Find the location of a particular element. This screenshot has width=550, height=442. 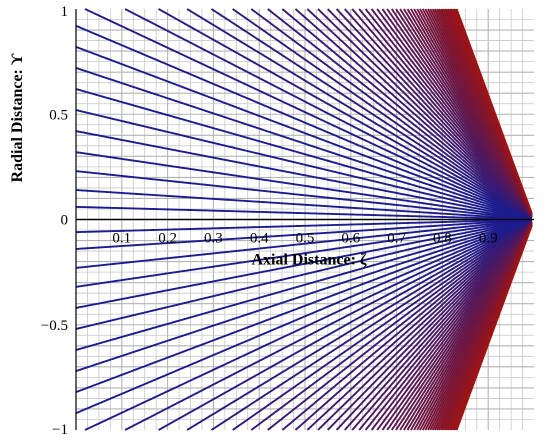

x-tick-label: 0.7 is located at coordinates (396, 239).